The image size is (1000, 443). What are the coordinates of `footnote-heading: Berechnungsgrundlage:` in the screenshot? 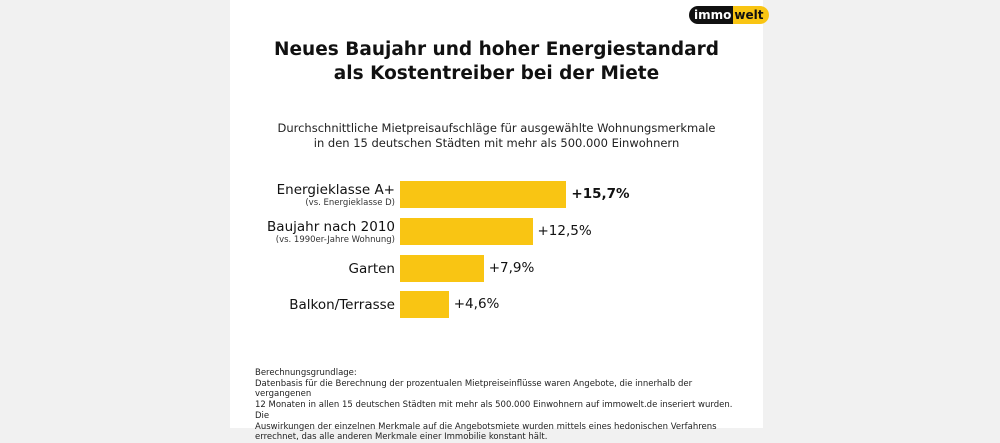 It's located at (306, 373).